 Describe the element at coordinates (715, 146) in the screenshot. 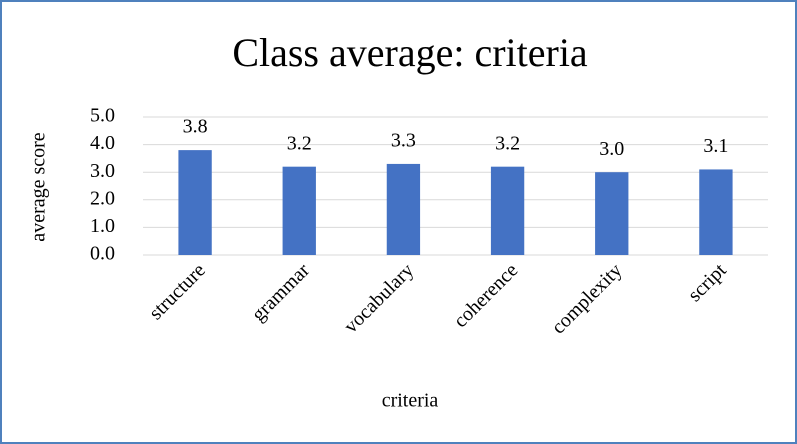

I see `data-label: 3.1` at that location.